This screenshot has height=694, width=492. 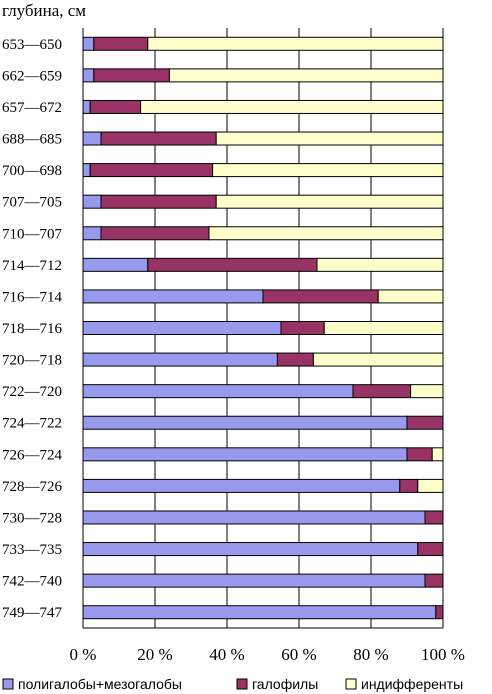 I want to click on legend-label-0: полигалобы+мезогалобы, so click(x=100, y=684).